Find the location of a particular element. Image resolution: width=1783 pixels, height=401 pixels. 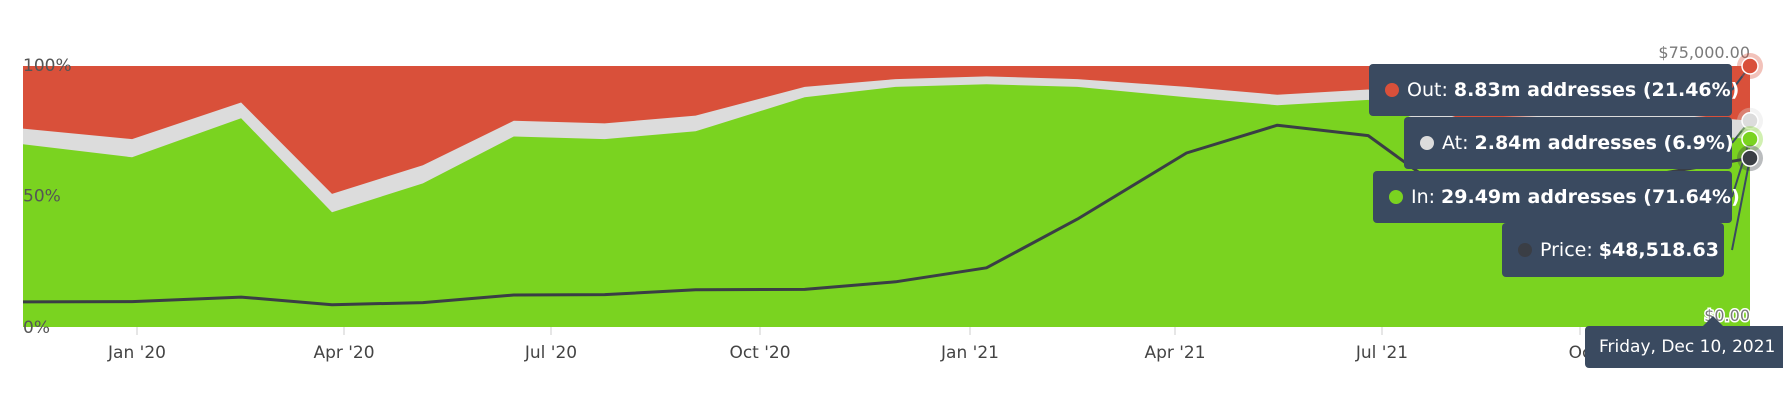

tooltip-price-label: Price: is located at coordinates (1566, 250).